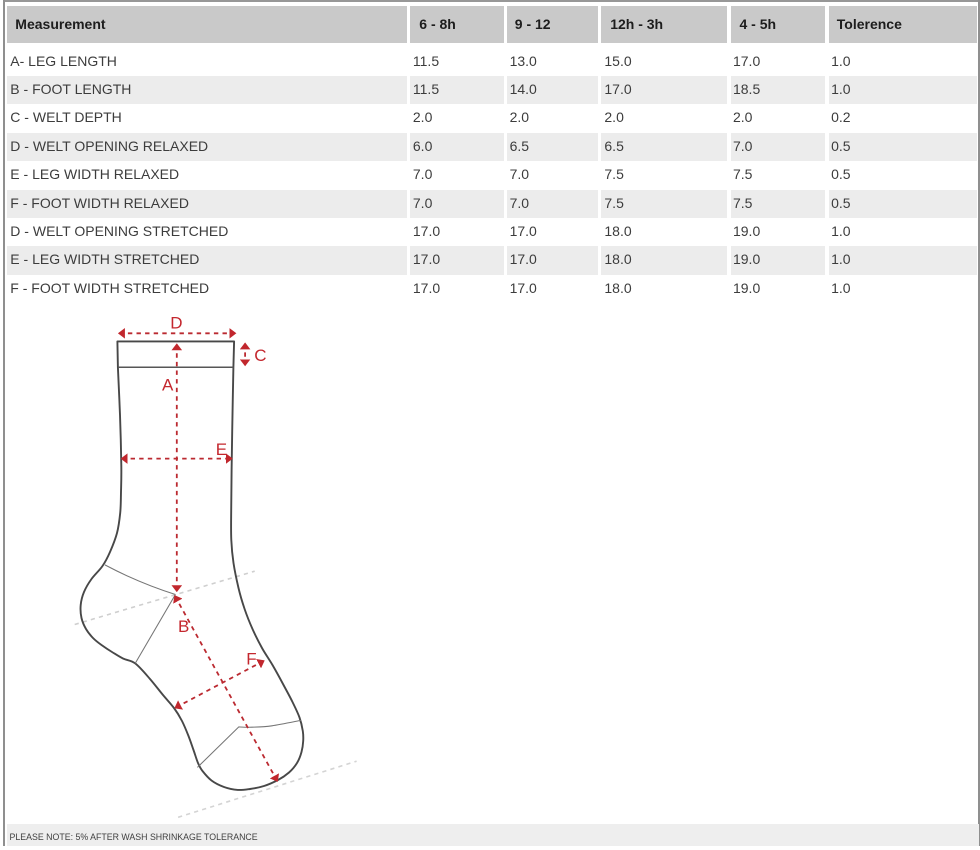 Image resolution: width=980 pixels, height=850 pixels. Describe the element at coordinates (260, 355) in the screenshot. I see `svg-text: C` at that location.